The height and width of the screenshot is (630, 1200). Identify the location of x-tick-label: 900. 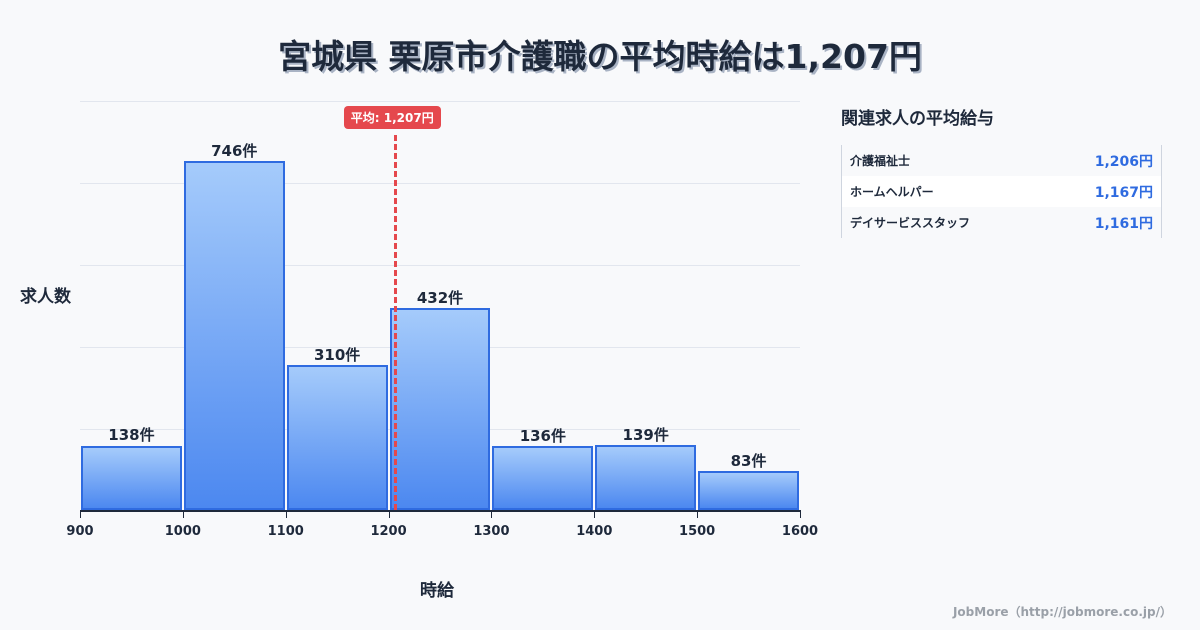
(80, 531).